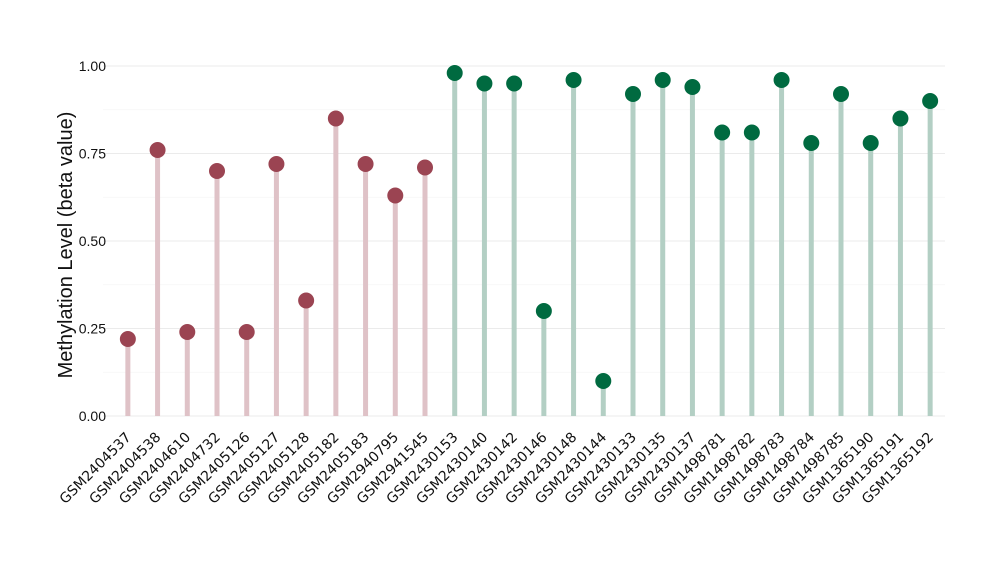 The height and width of the screenshot is (580, 1000). Describe the element at coordinates (66, 245) in the screenshot. I see `y-axis-title: Methylation Level (beta value)` at that location.